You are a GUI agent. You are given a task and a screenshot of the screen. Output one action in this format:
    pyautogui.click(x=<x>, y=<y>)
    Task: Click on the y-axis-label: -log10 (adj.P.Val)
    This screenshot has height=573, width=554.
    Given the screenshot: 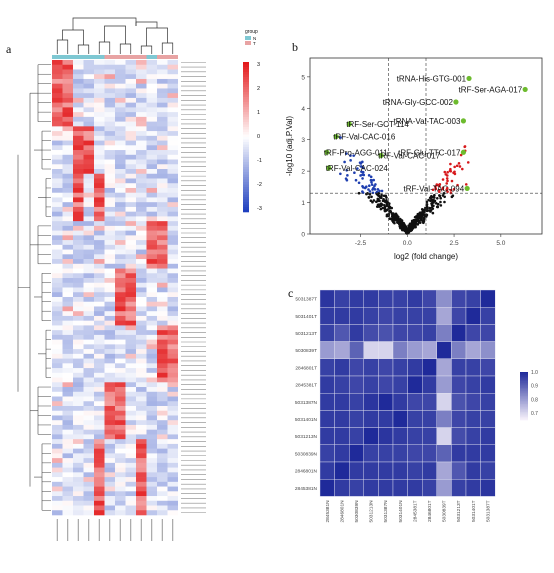 What is the action you would take?
    pyautogui.click(x=289, y=146)
    